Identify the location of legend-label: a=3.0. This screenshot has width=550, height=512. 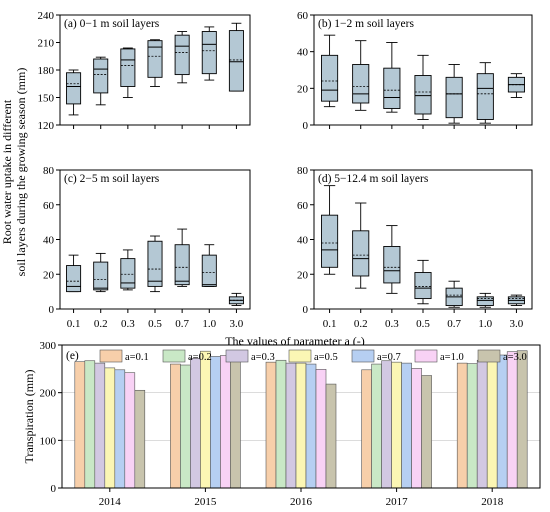
(515, 357).